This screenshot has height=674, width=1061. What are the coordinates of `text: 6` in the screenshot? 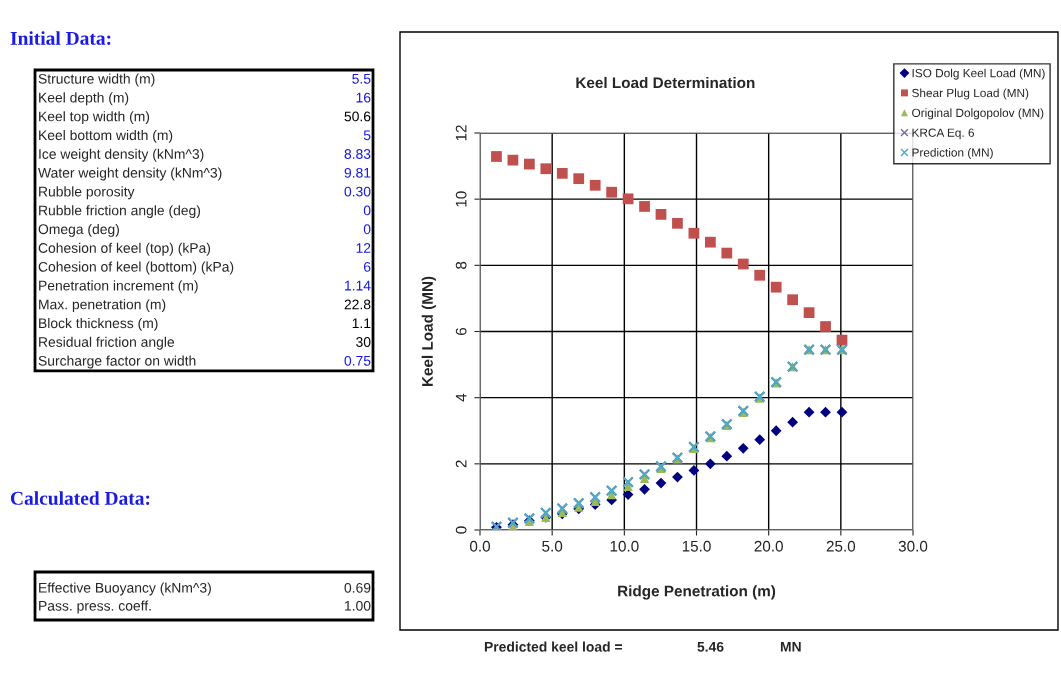 It's located at (367, 266).